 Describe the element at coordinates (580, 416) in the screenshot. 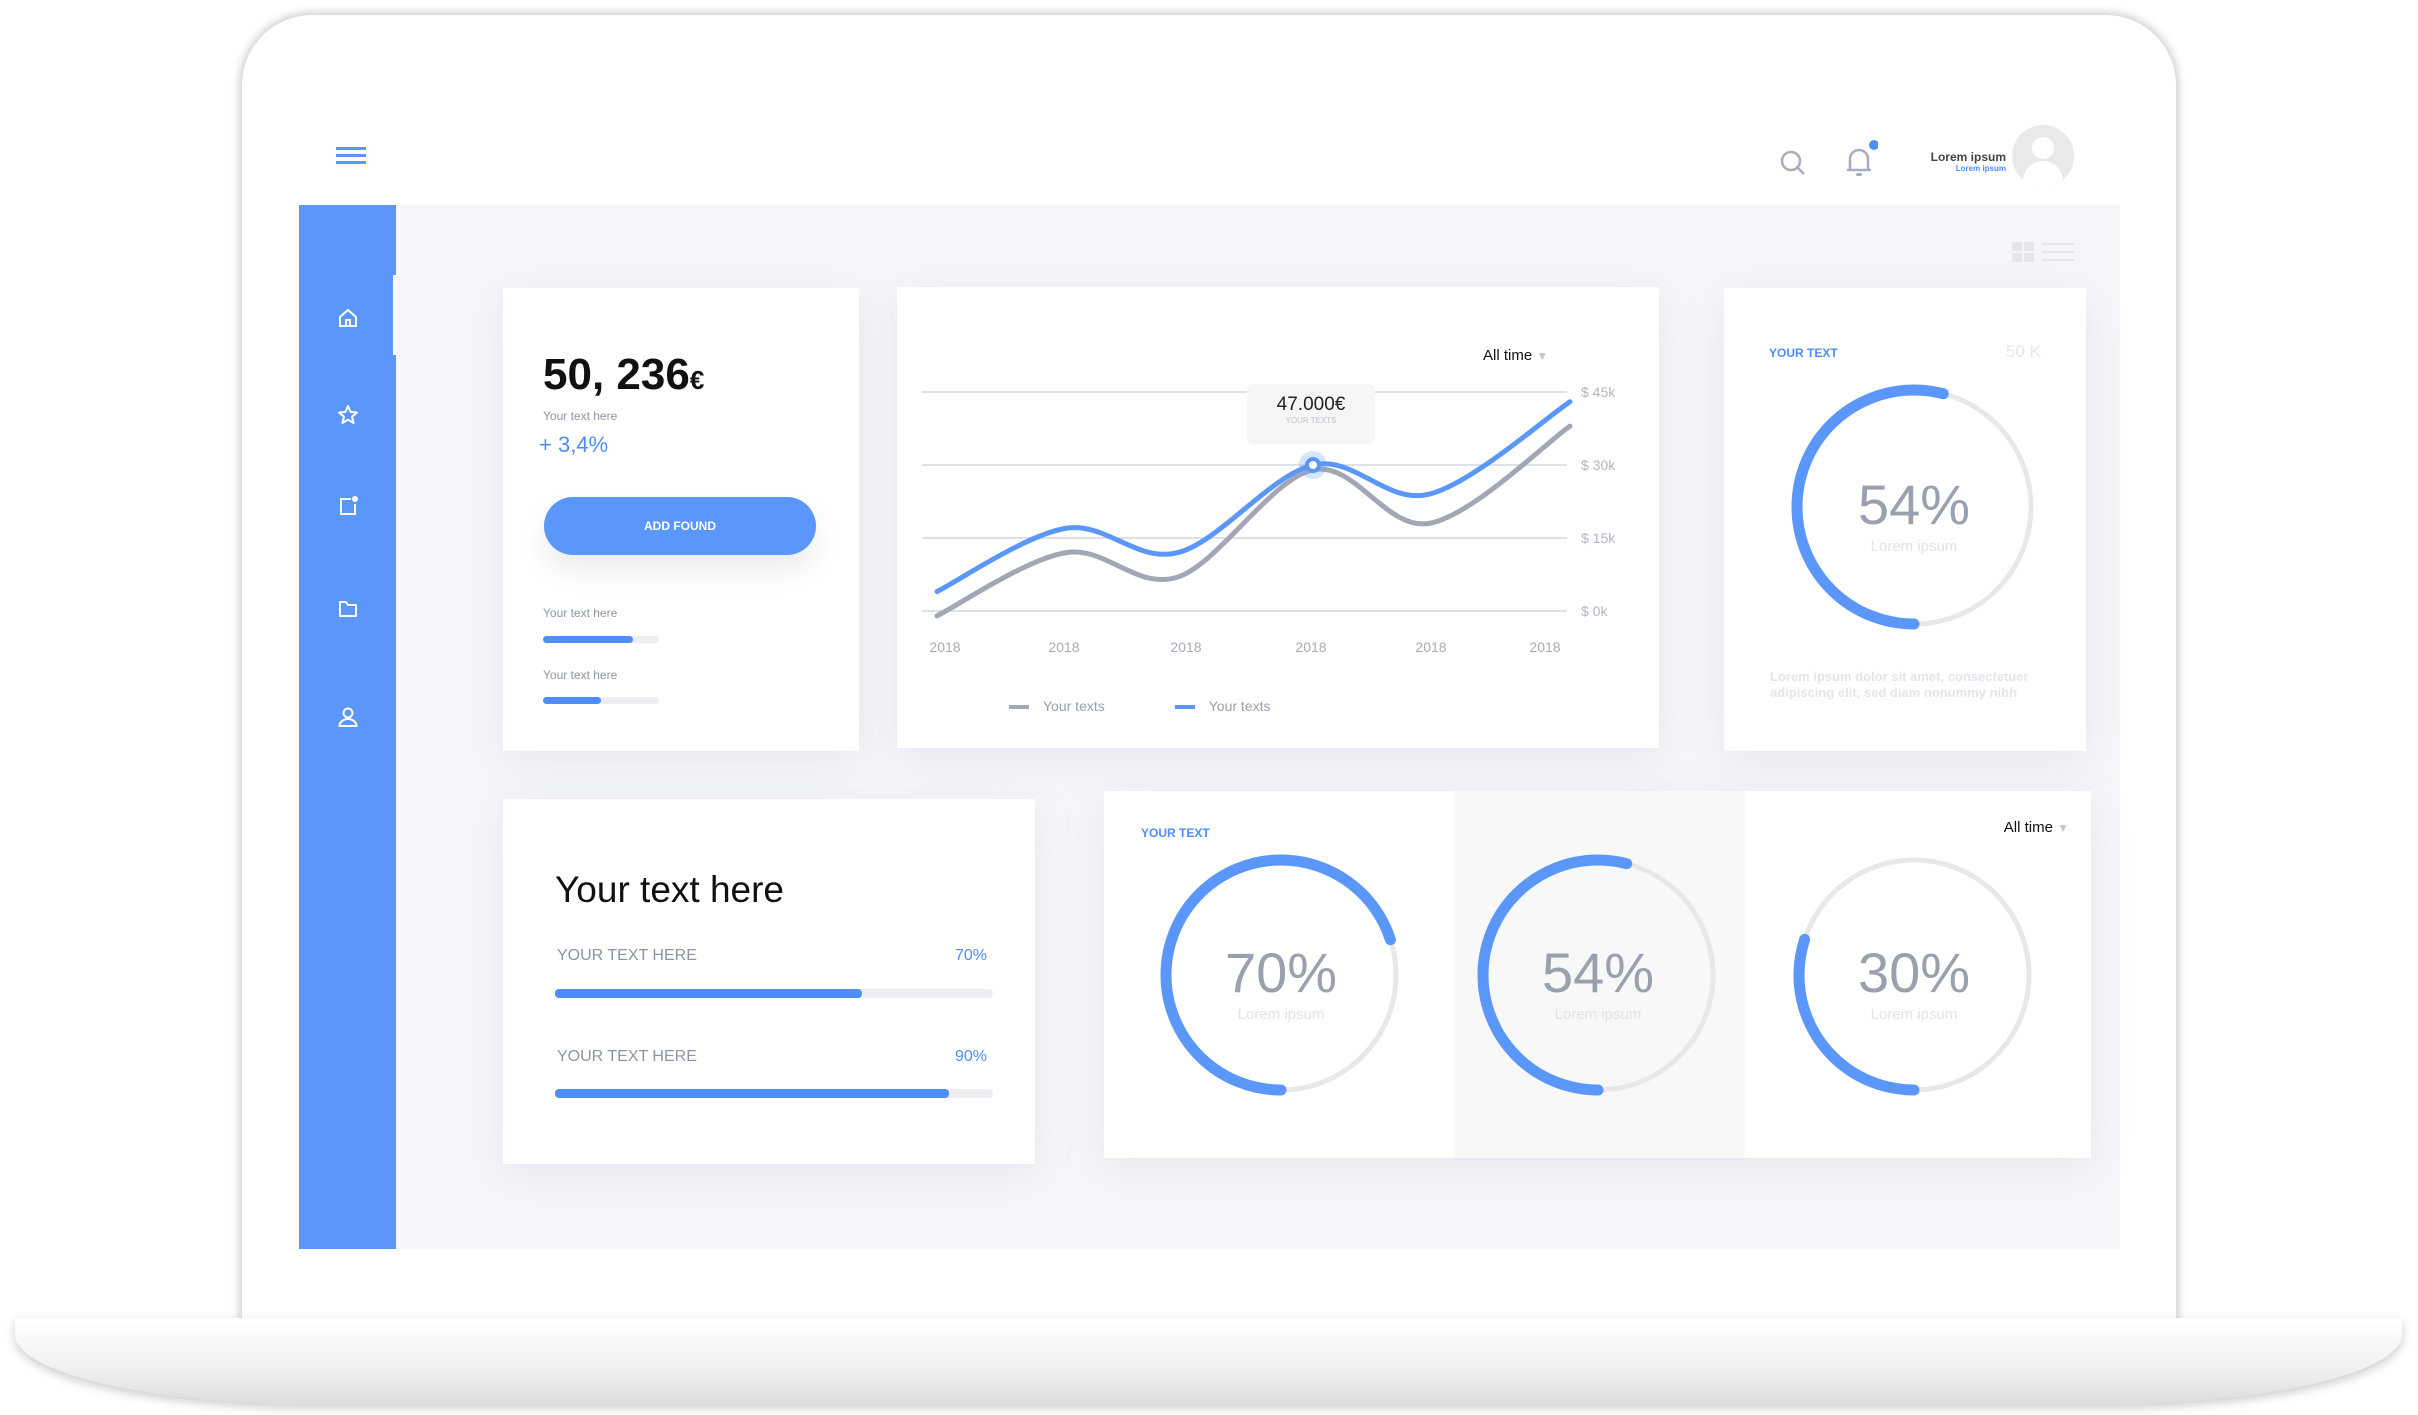

I see `balance-caption: Your text here` at that location.